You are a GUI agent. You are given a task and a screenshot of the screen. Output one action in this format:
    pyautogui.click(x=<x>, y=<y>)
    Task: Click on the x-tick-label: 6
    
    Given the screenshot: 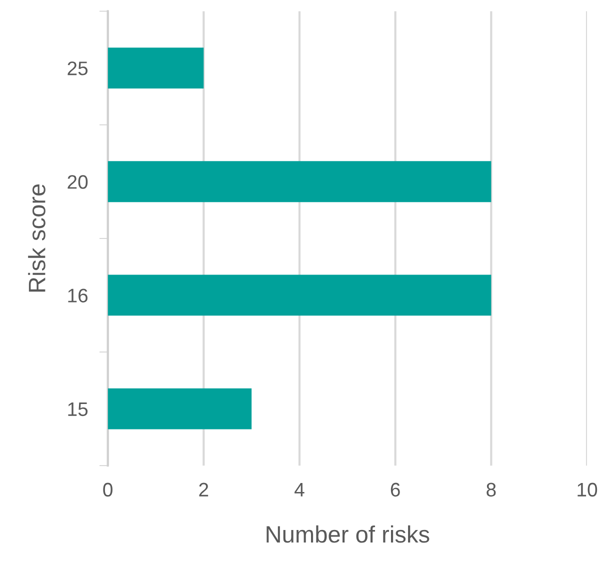 What is the action you would take?
    pyautogui.click(x=395, y=489)
    